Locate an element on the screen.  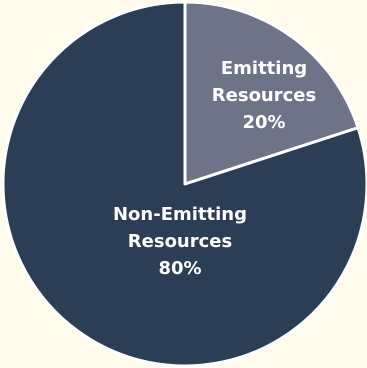
pie-slice-percent-0: 20% is located at coordinates (263, 122).